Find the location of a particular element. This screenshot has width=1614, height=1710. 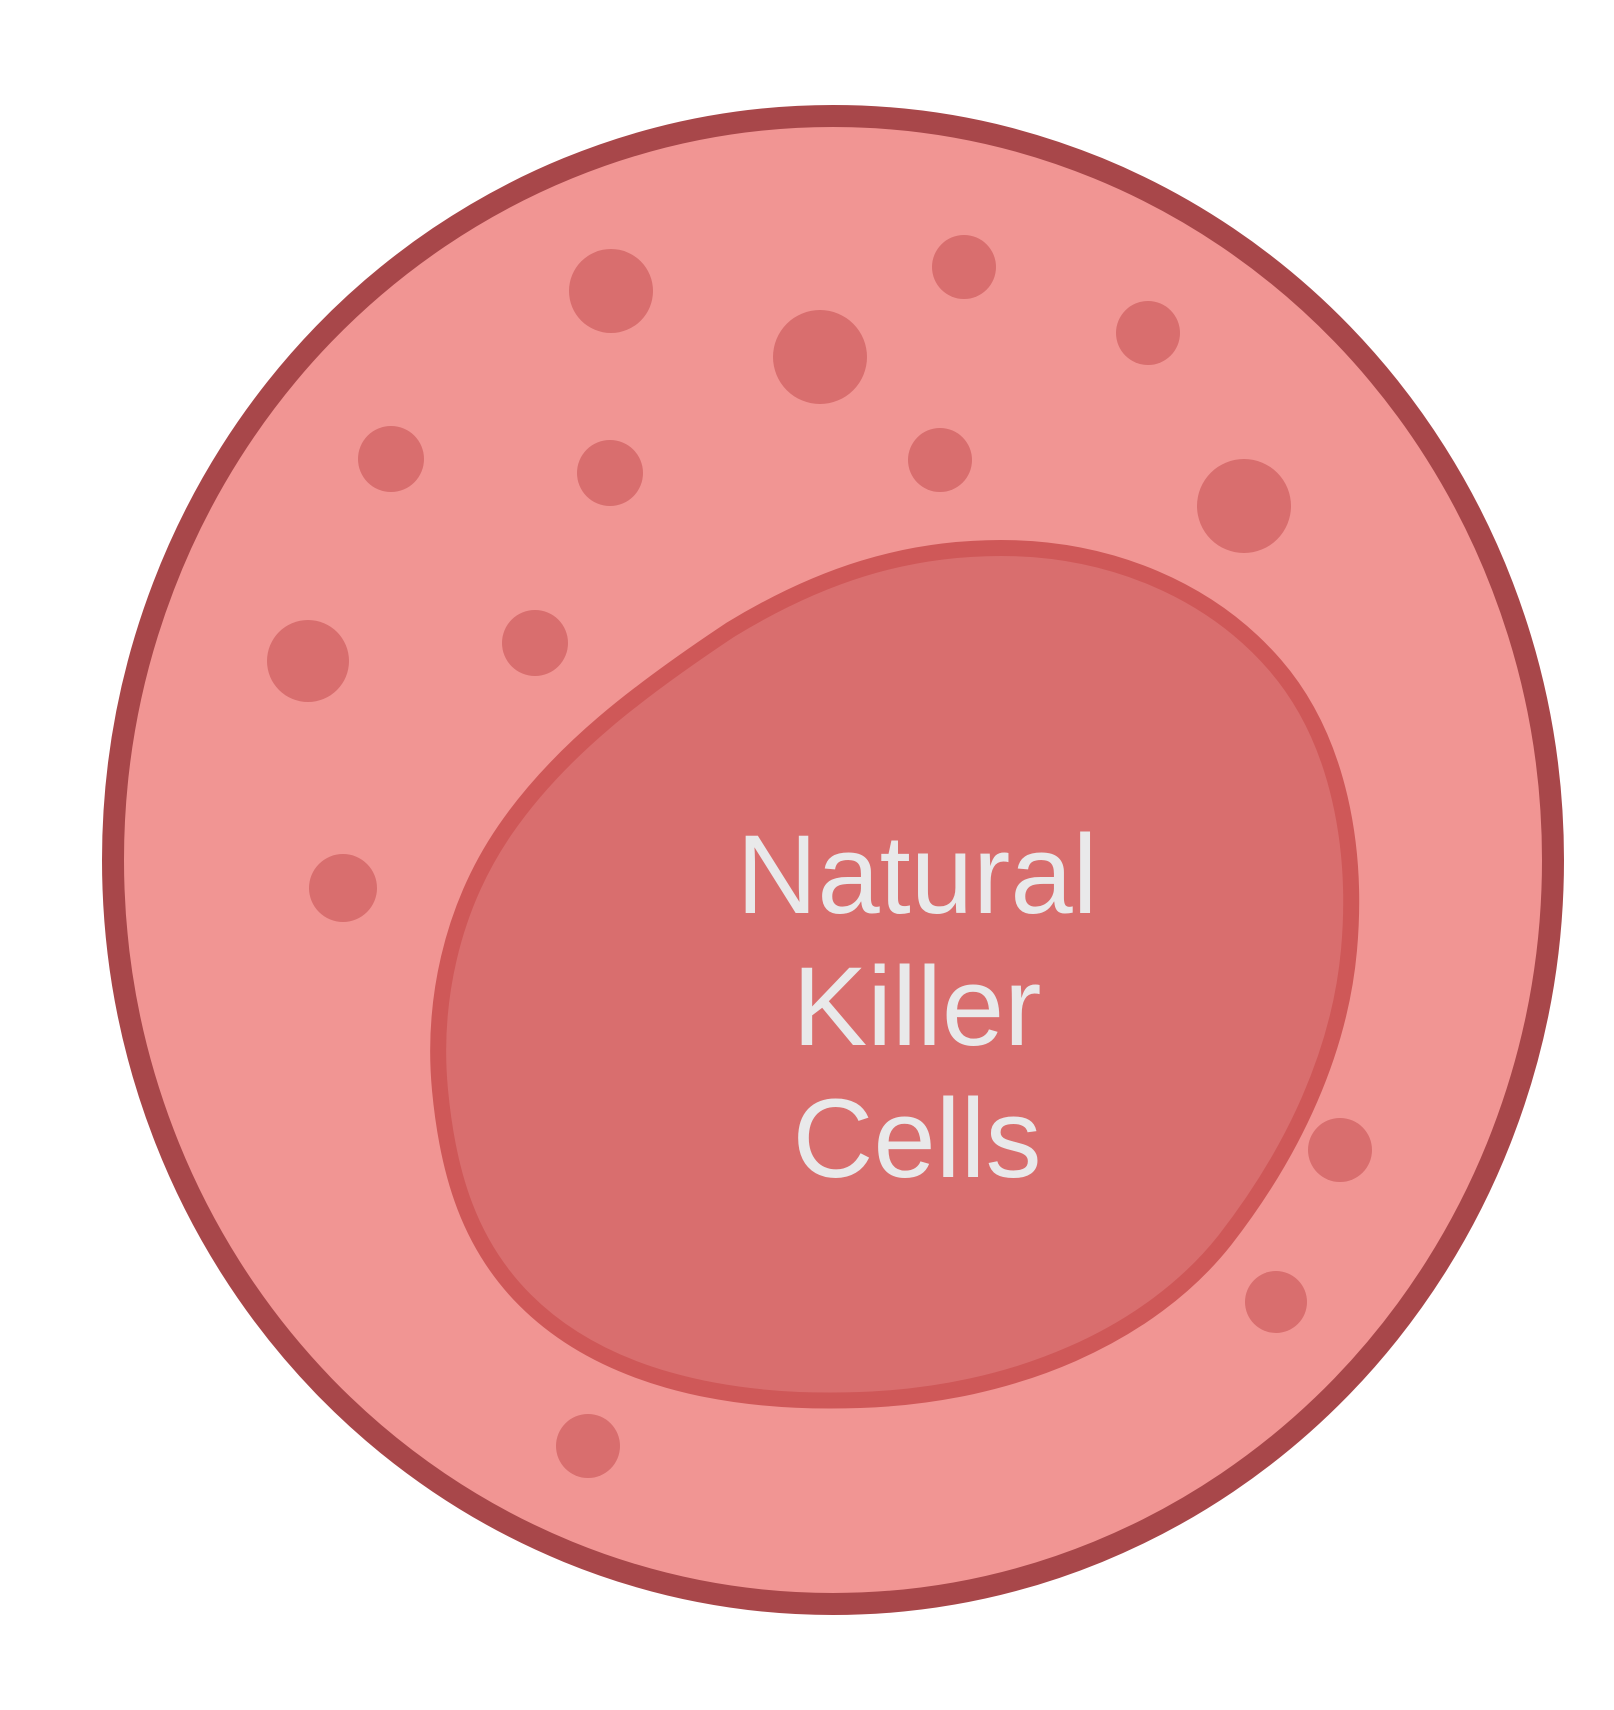

cell-label-line-3: Cells is located at coordinates (917, 1138).